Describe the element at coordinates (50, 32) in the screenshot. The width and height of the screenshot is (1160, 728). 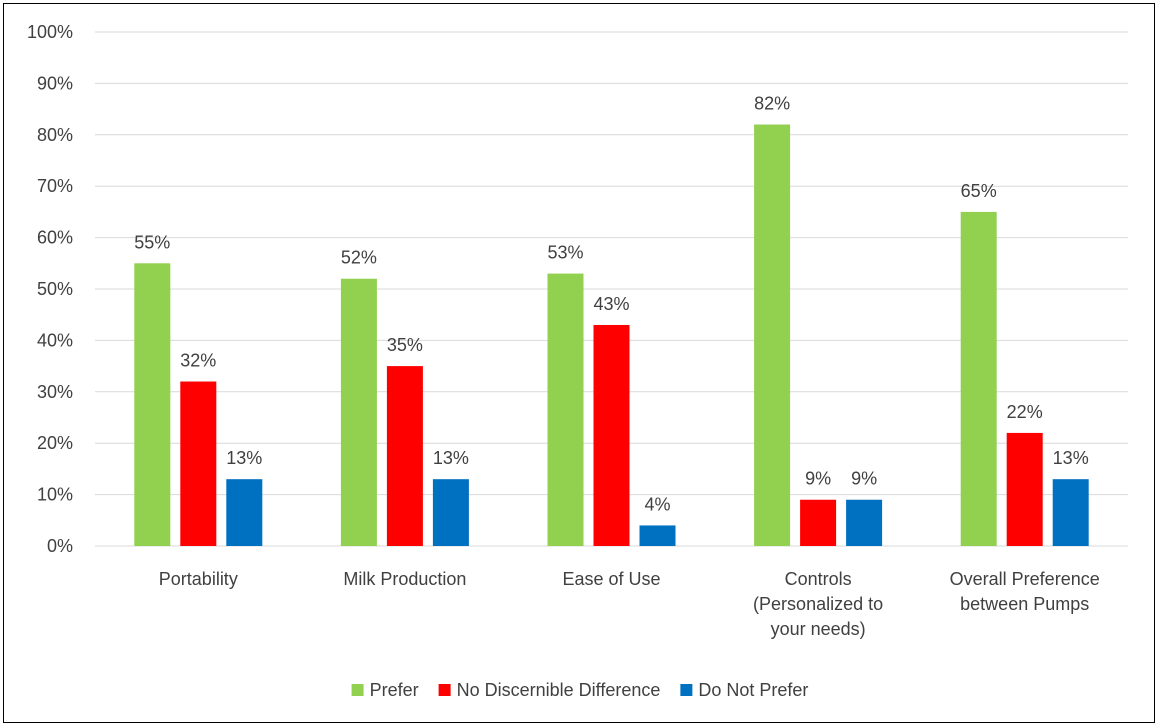
I see `y-tick-label: 100%` at that location.